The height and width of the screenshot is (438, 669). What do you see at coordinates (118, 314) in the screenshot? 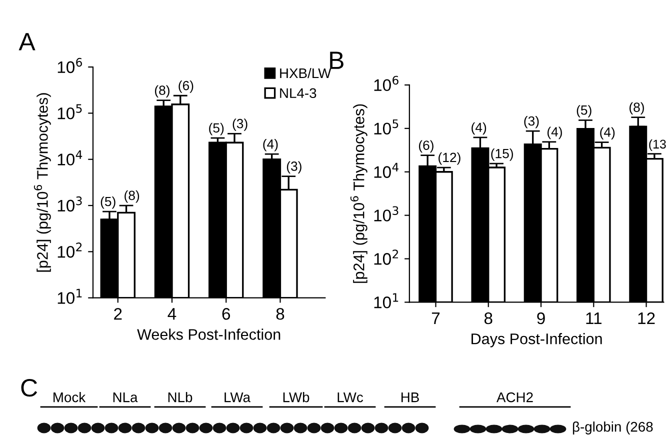
I see `x-tick-label: 2` at bounding box center [118, 314].